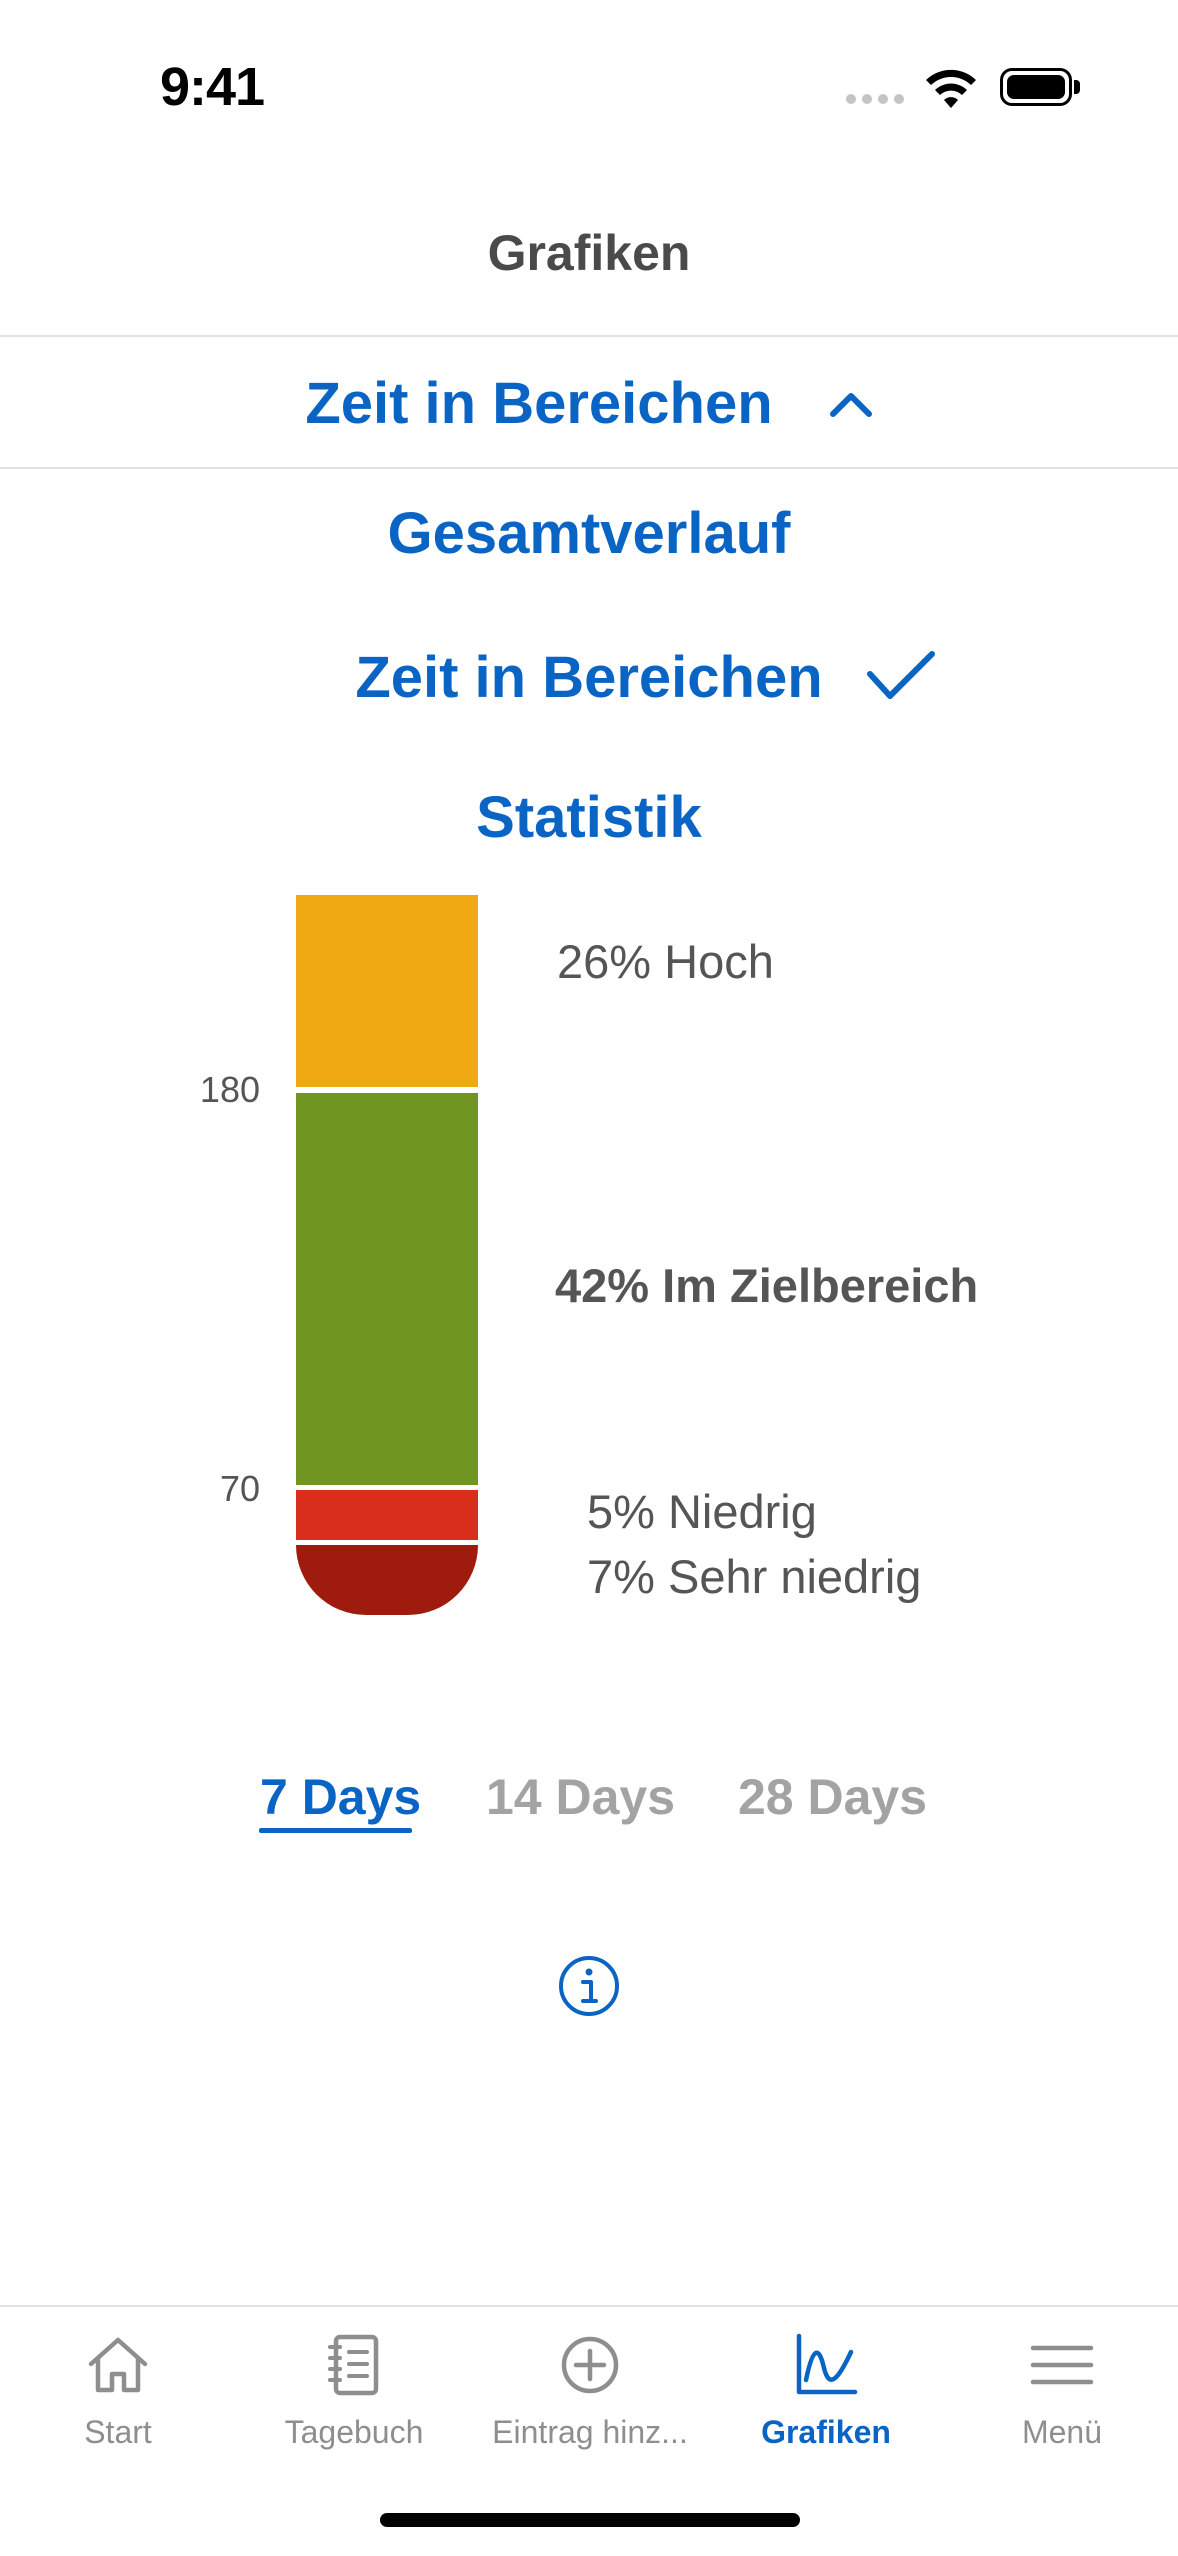 The image size is (1178, 2556). Describe the element at coordinates (754, 1576) in the screenshot. I see `range-label-very-low: 7% Sehr niedrig` at that location.